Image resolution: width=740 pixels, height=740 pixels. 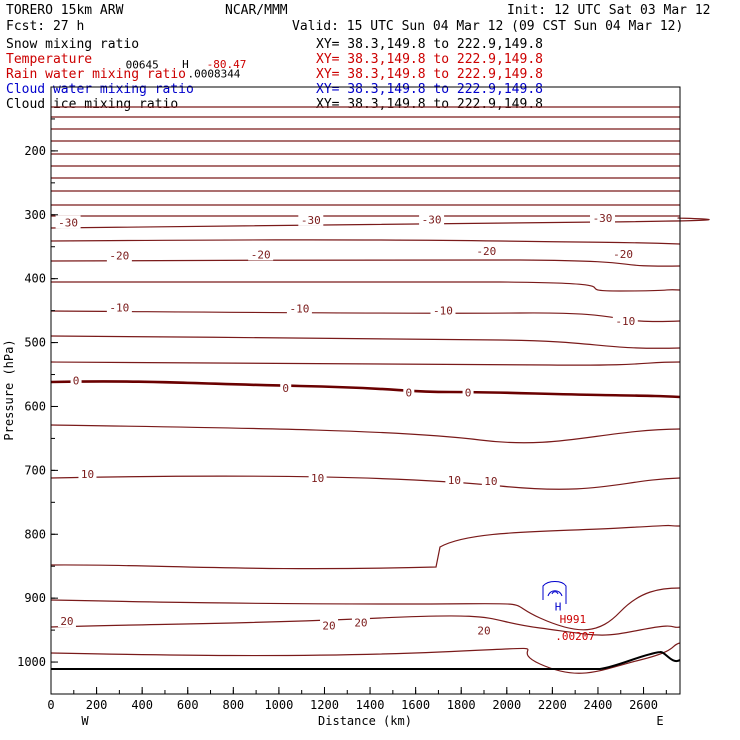 I want to click on contour-label-15: 0, so click(x=468, y=392).